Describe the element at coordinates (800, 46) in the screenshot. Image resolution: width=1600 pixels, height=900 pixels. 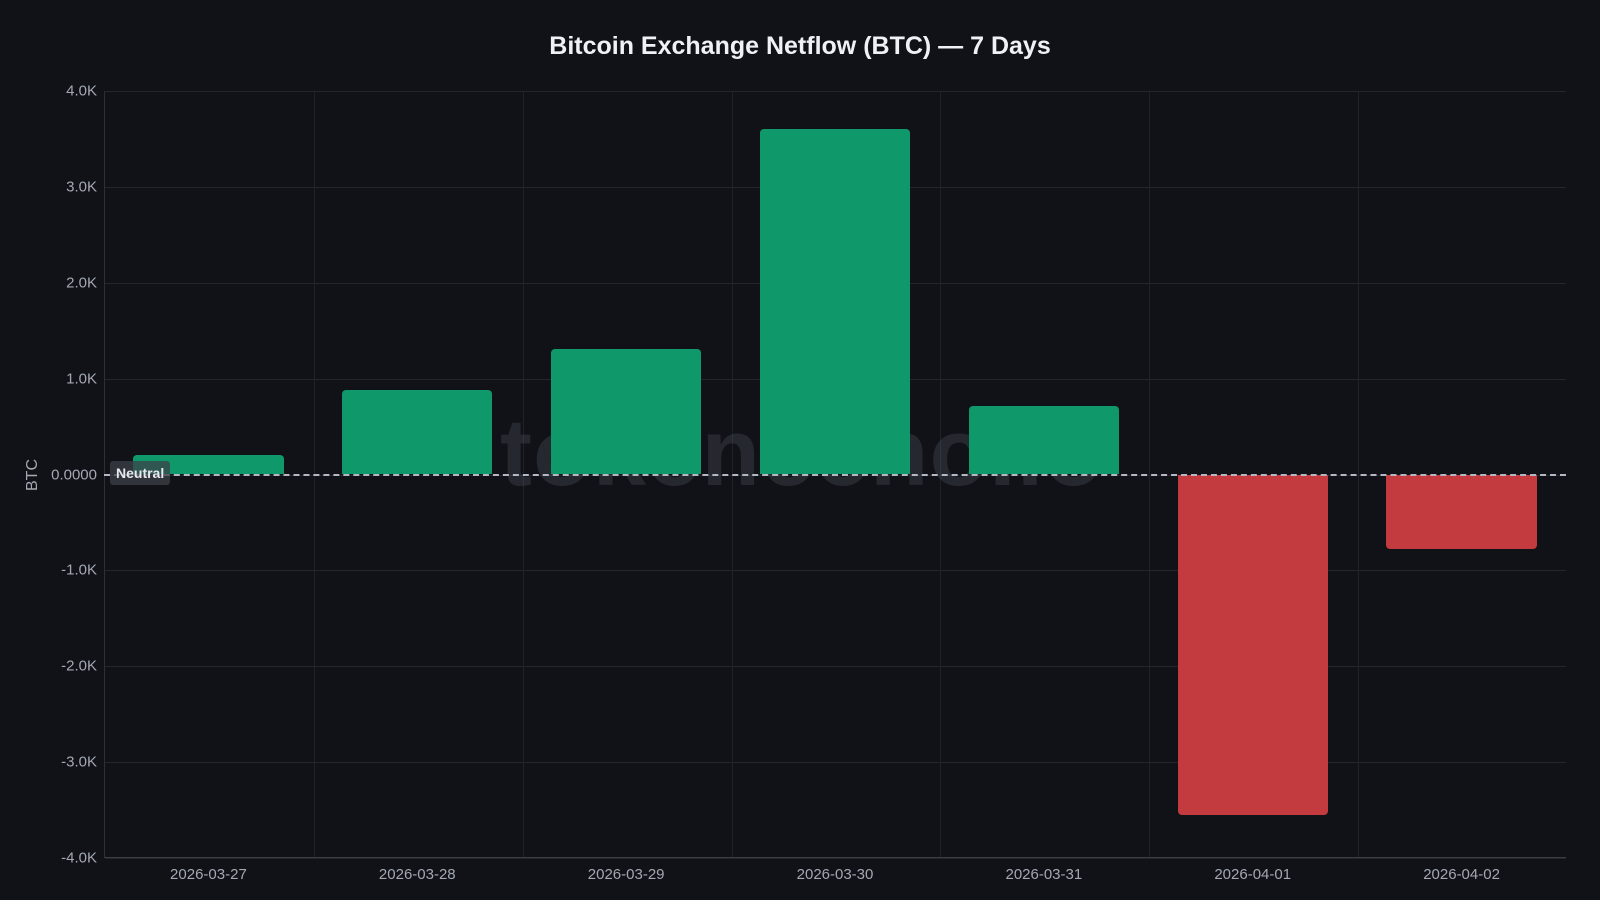
I see `chart-title: Bitcoin Exchange Netflow (BTC) — 7 Days` at that location.